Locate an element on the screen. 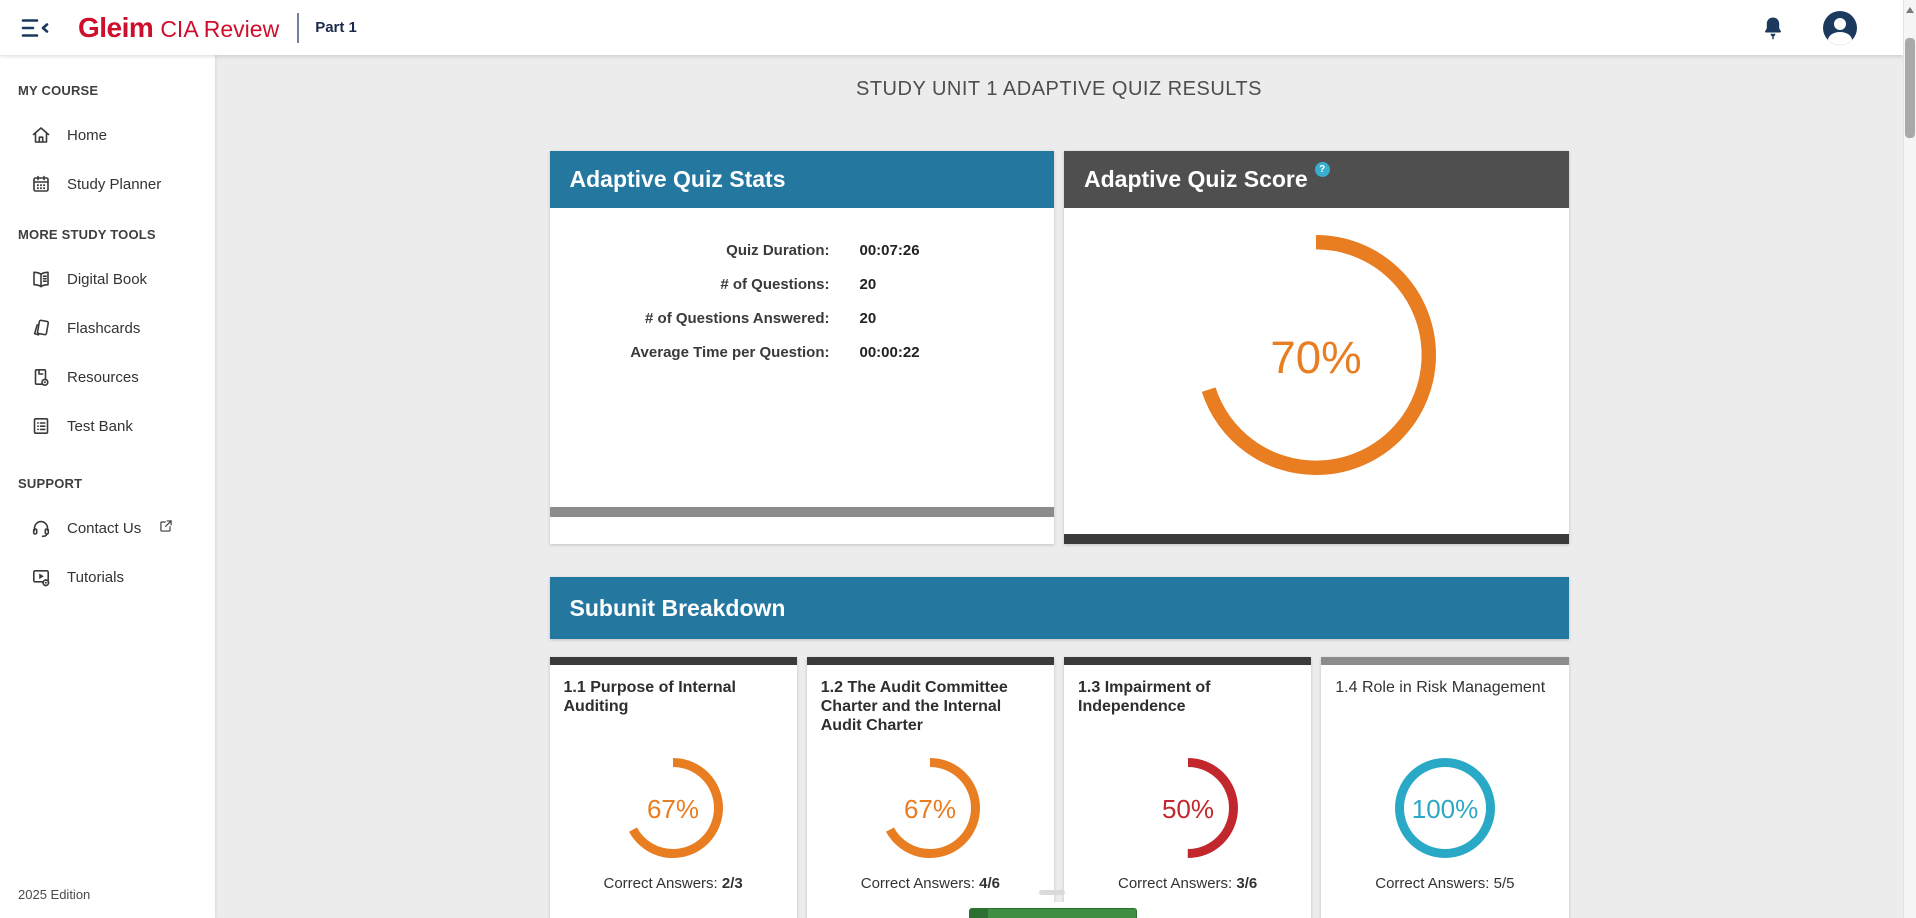 This screenshot has width=1916, height=918. sidebar-item-label: Test Bank is located at coordinates (100, 426).